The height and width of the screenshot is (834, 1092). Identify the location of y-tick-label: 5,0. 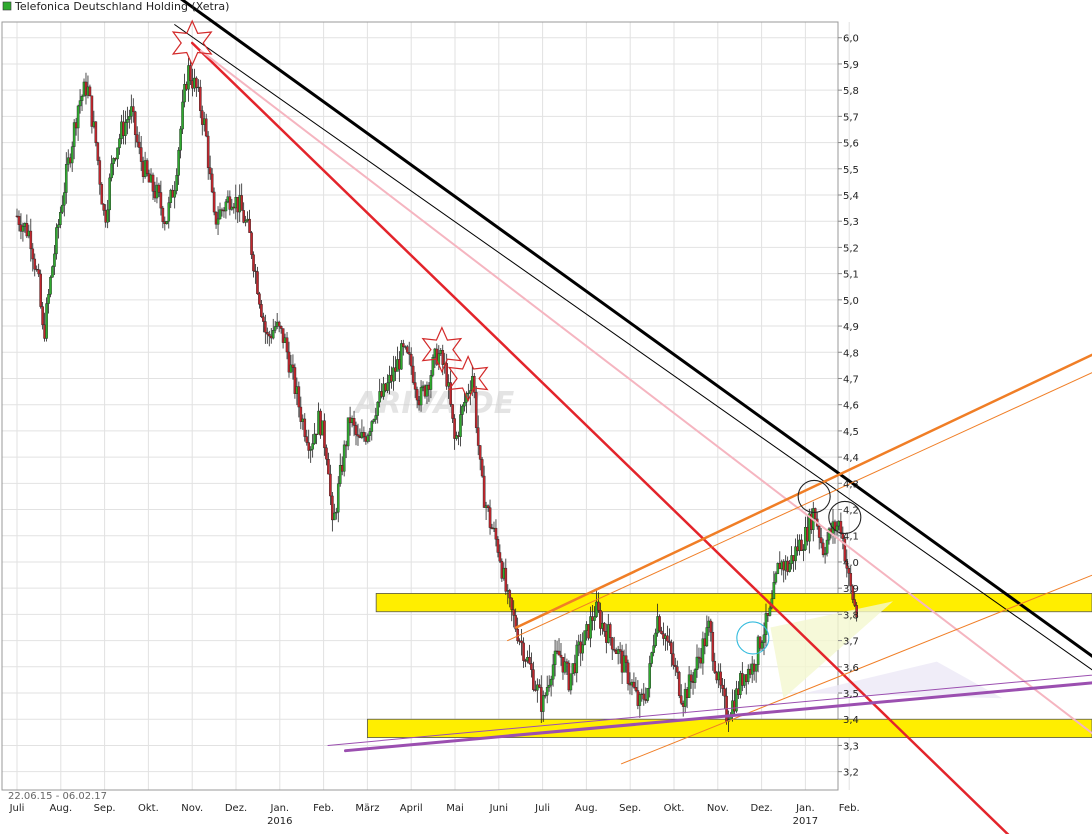
(851, 301).